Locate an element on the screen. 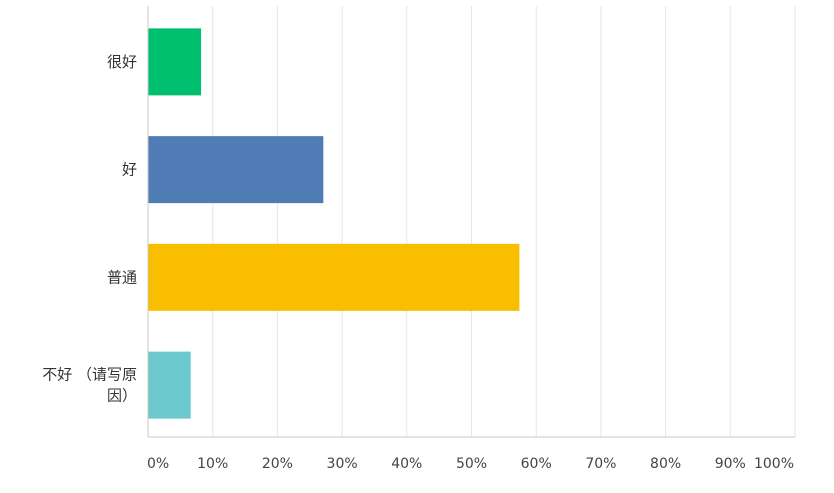  x-tick-label: 50% is located at coordinates (471, 464).